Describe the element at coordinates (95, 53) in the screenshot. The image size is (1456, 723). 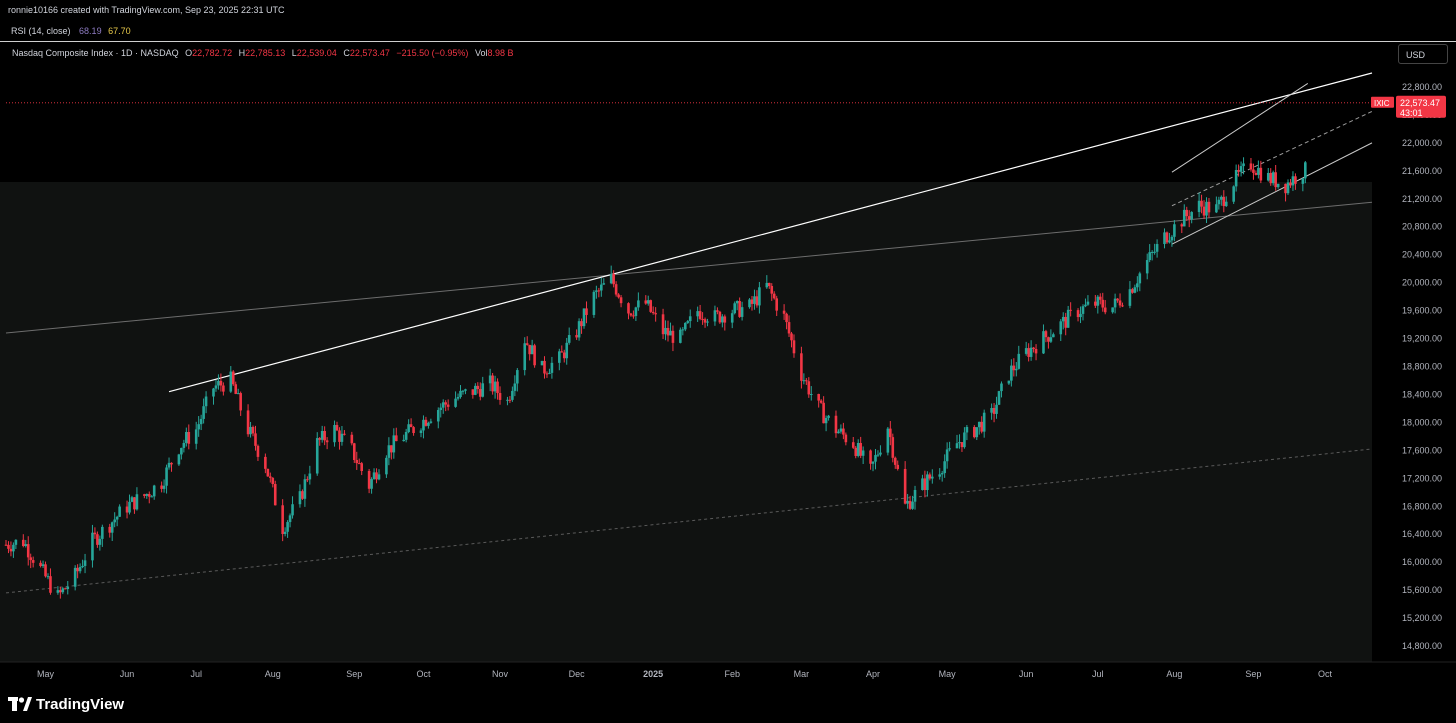
I see `symbol-title: Nasdaq Composite Index · 1D · NASDAQ` at that location.